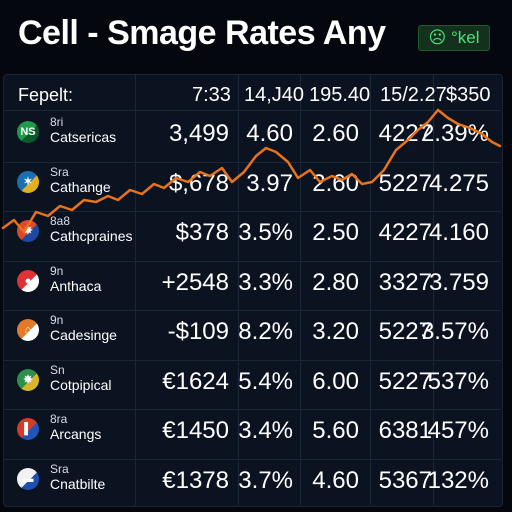 This screenshot has height=512, width=512. Describe the element at coordinates (265, 282) in the screenshot. I see `table-cell: 3.3%` at that location.